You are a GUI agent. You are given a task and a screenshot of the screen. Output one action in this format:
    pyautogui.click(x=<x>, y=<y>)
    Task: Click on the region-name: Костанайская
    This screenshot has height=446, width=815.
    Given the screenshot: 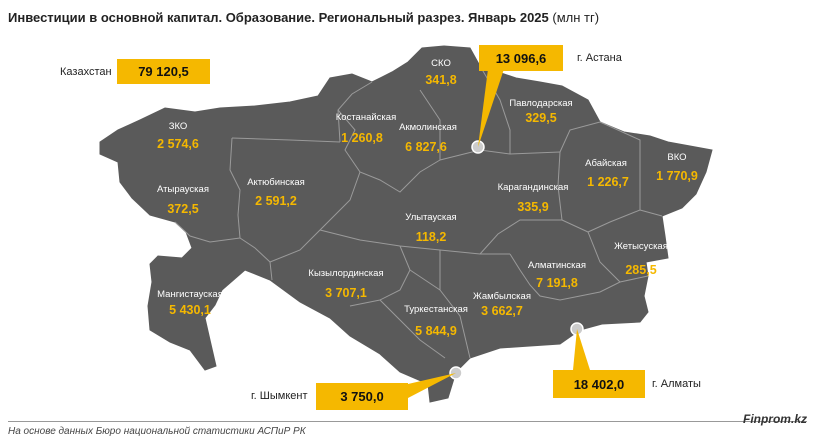 What is the action you would take?
    pyautogui.click(x=366, y=117)
    